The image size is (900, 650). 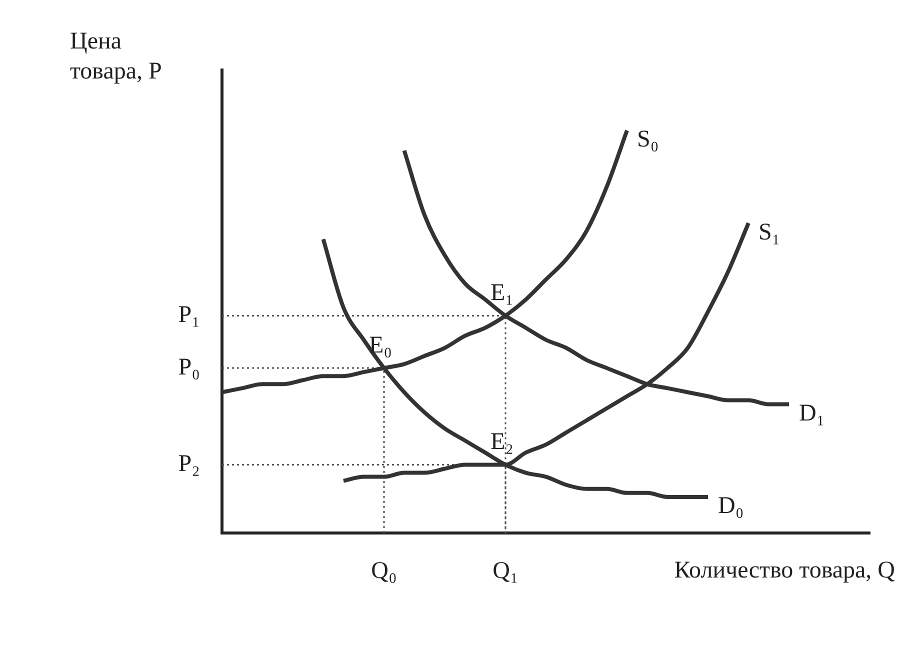 What do you see at coordinates (189, 367) in the screenshot?
I see `text: P₀` at bounding box center [189, 367].